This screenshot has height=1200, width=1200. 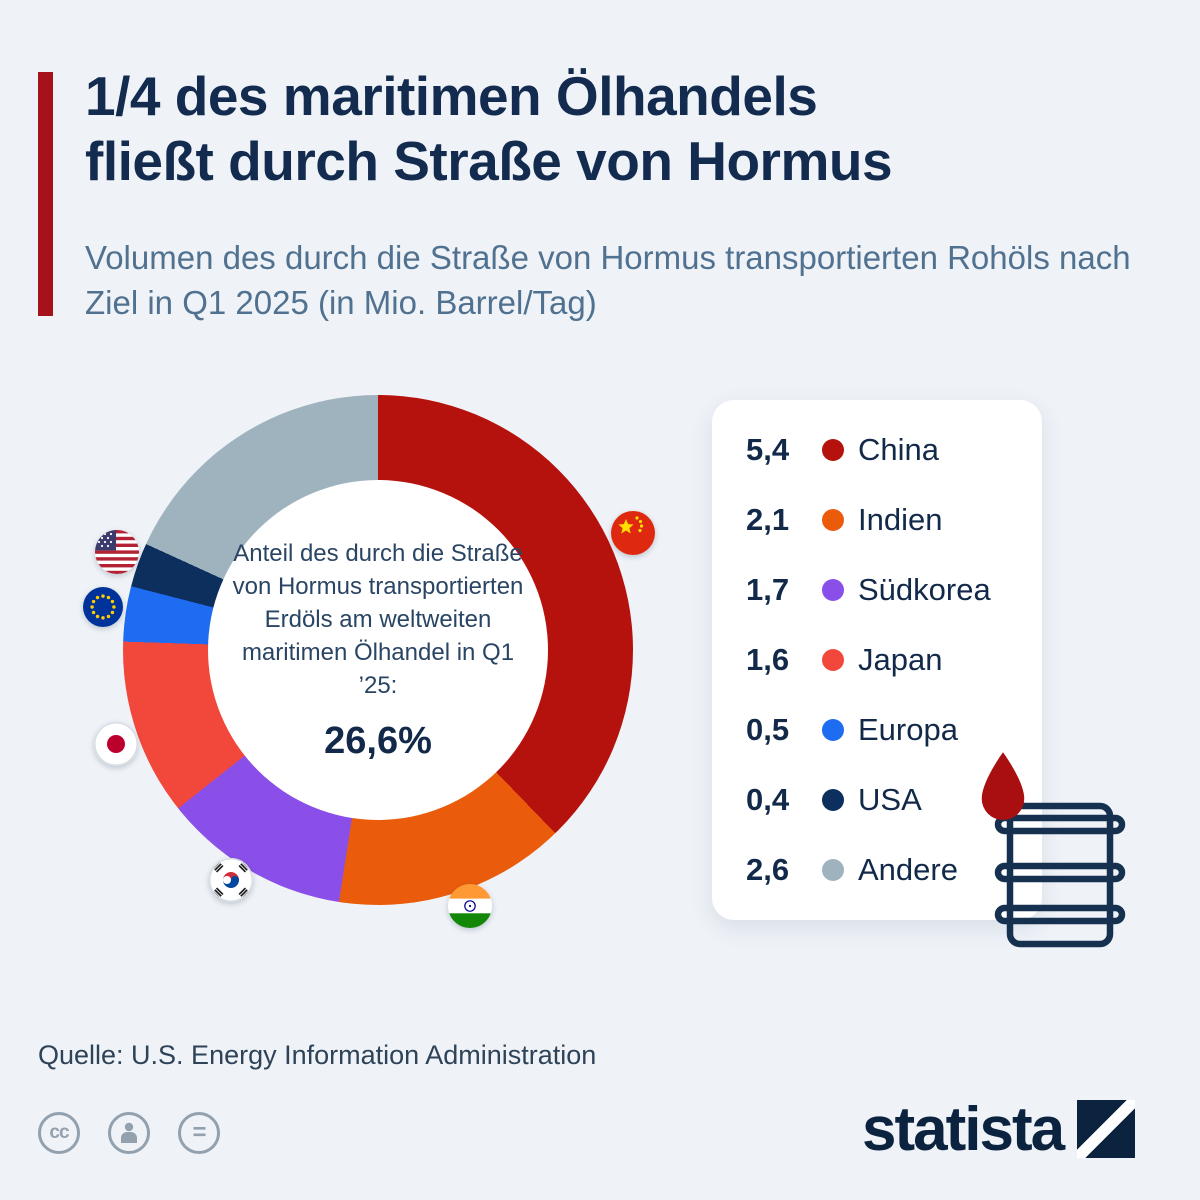 What do you see at coordinates (470, 906) in the screenshot?
I see `flag-india-icon` at bounding box center [470, 906].